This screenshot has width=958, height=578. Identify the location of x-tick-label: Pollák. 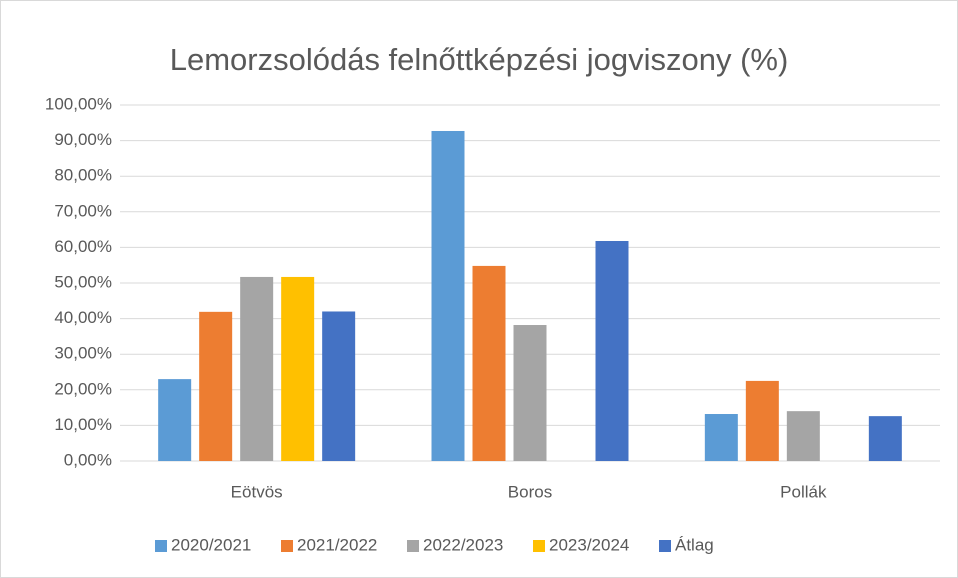
(803, 491).